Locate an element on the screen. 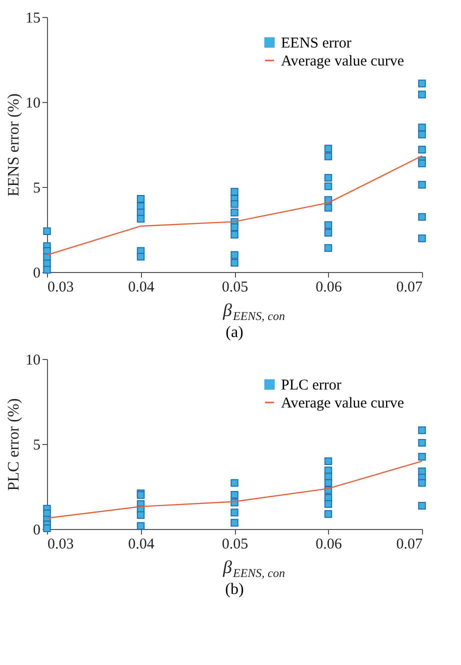 Image resolution: width=461 pixels, height=665 pixels. y-axis-title: EENS error (%) is located at coordinates (14, 145).